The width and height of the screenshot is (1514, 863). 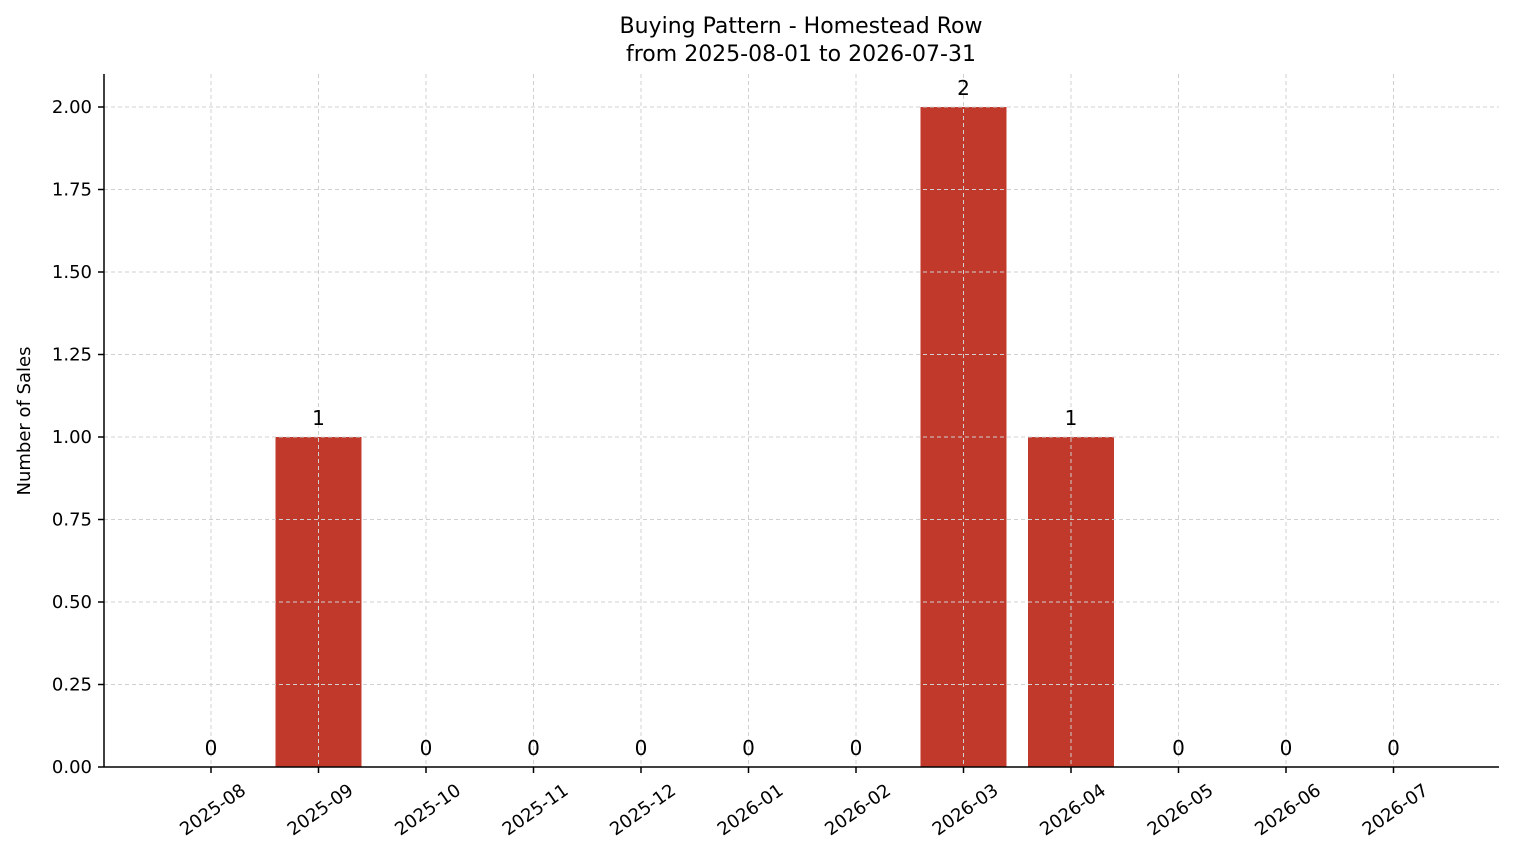 What do you see at coordinates (1181, 810) in the screenshot?
I see `x-tick-label: 2026-05` at bounding box center [1181, 810].